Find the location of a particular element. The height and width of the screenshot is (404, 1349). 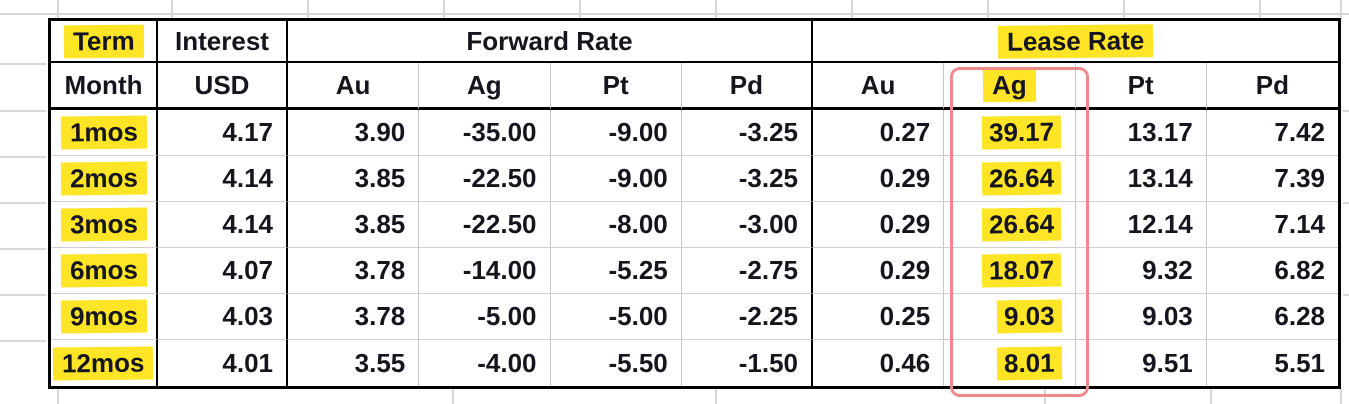

term-highlight: 2mos is located at coordinates (103, 178).